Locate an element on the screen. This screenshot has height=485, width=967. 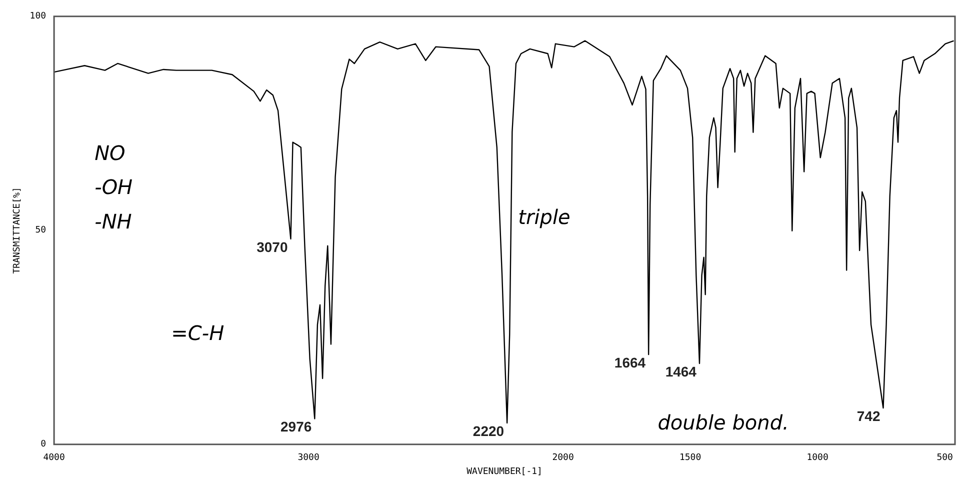
annotation: =C-H is located at coordinates (197, 332).